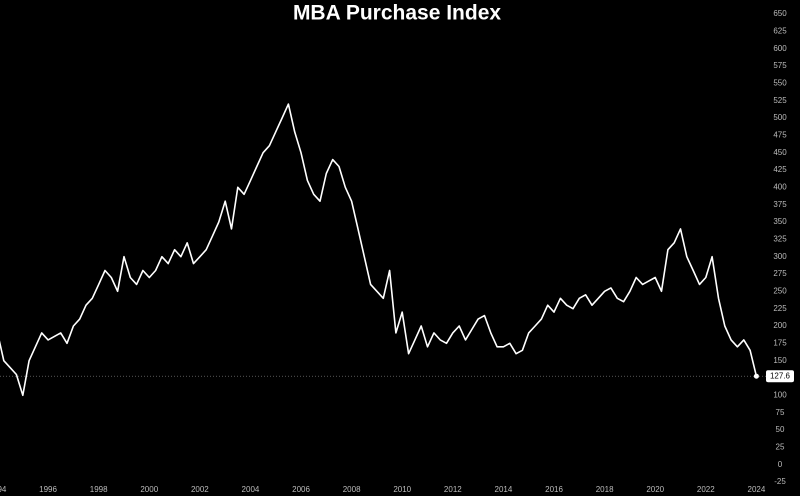 This screenshot has height=496, width=800. Describe the element at coordinates (706, 489) in the screenshot. I see `x-tick-label: 2022` at that location.